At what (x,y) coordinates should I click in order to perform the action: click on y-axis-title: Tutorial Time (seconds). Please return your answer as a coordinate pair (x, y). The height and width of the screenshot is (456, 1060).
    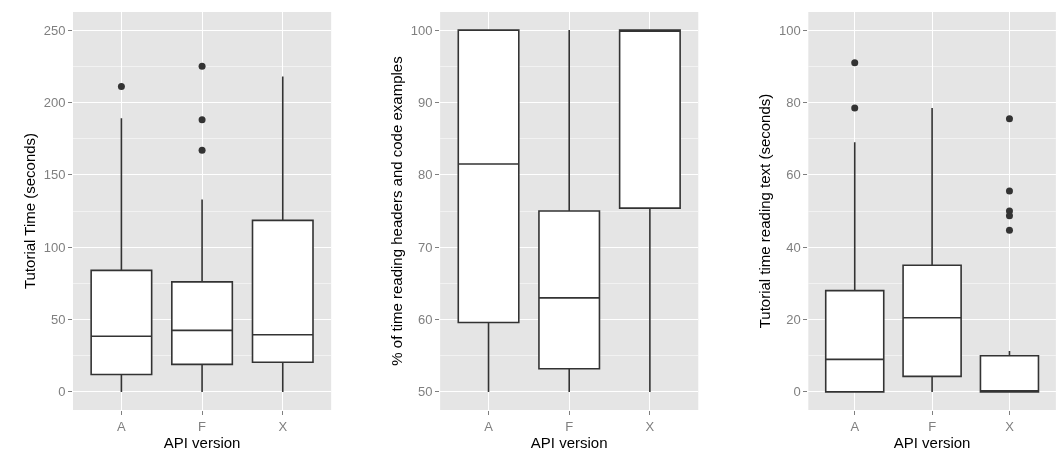
    Looking at the image, I should click on (29, 211).